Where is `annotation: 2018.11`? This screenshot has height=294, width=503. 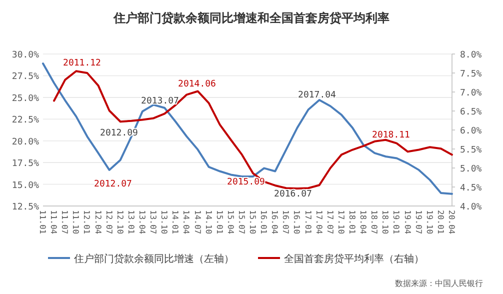
annotation: 2018.11 is located at coordinates (391, 135).